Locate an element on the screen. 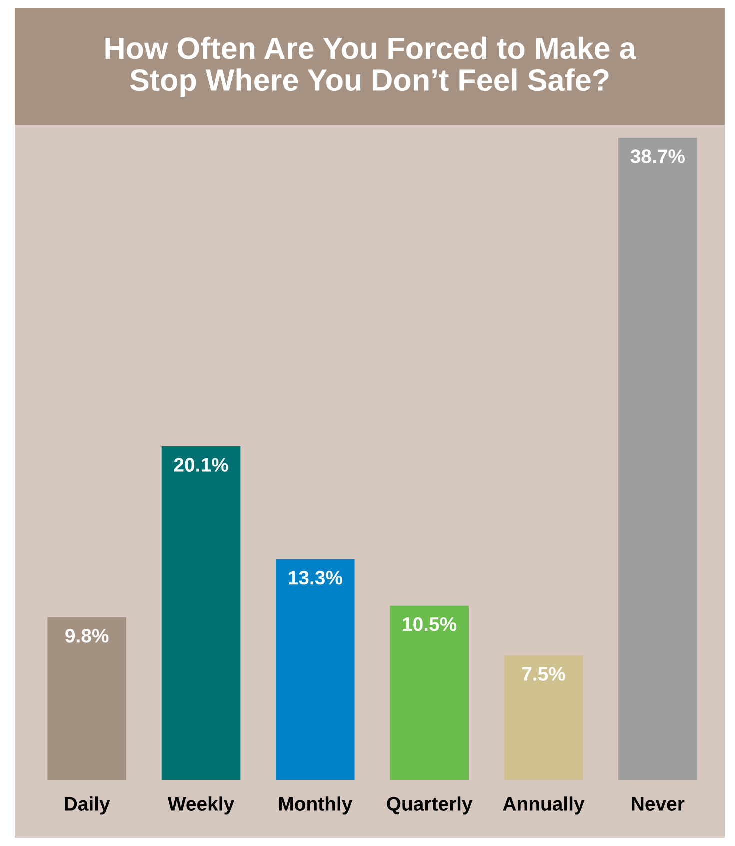  x-tick-label: Daily is located at coordinates (87, 805).